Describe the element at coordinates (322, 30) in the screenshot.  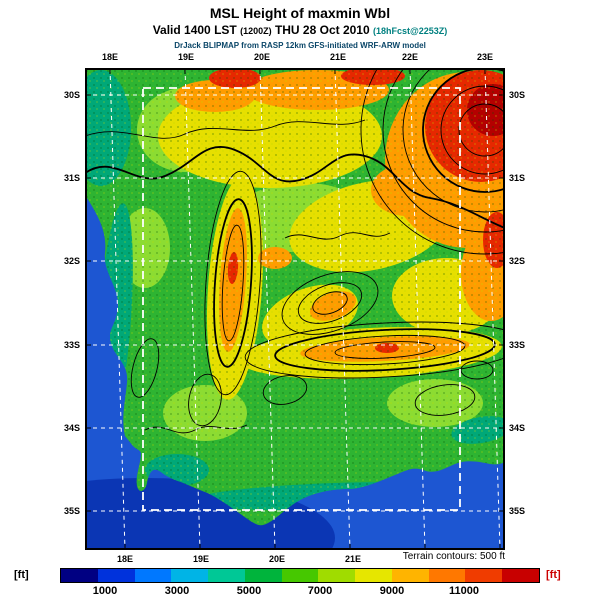
I see `valid-date: THU 28 Oct 2010` at that location.